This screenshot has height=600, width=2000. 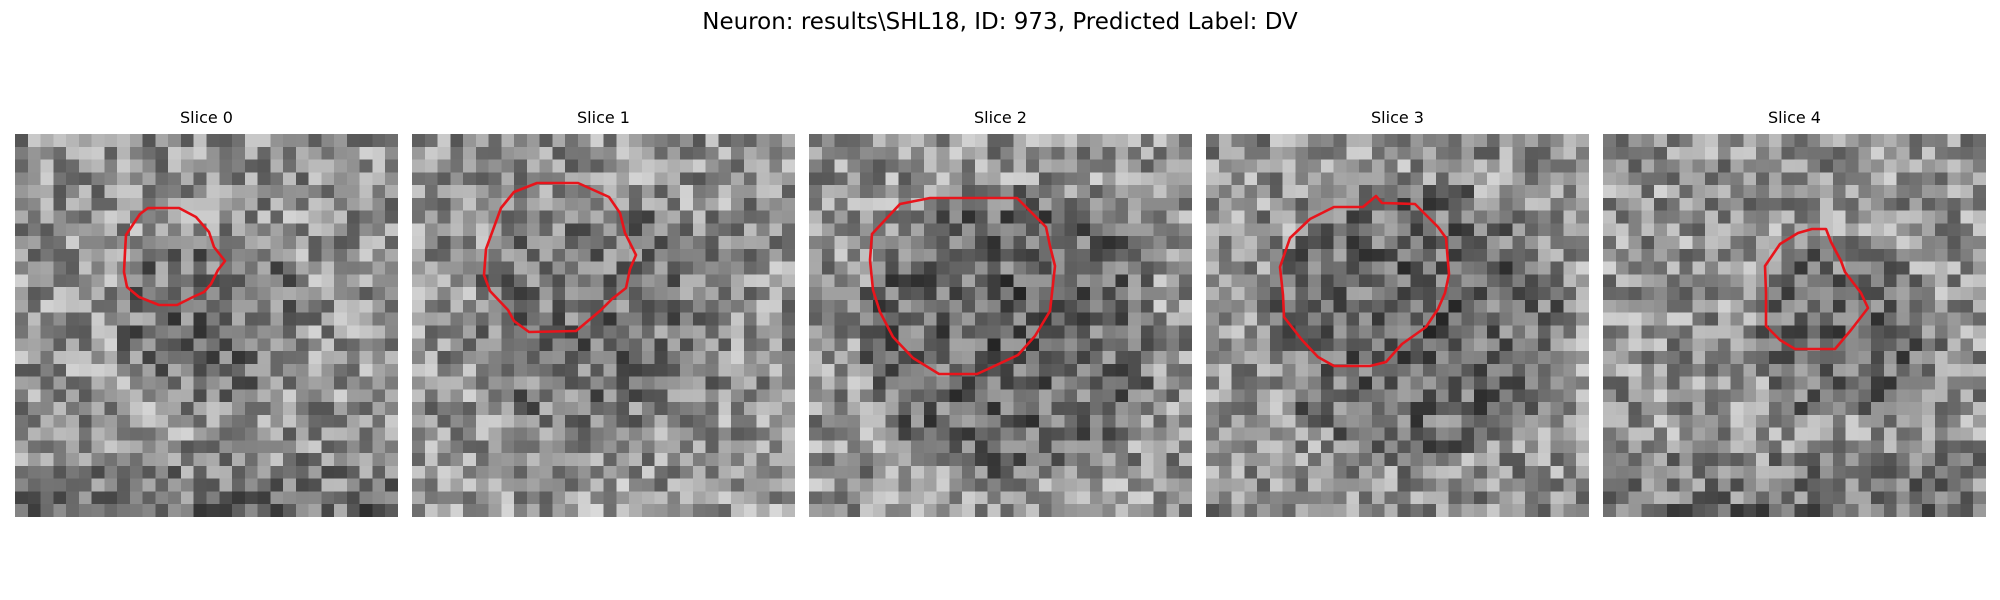 I want to click on slice-title: Slice 4, so click(x=1794, y=117).